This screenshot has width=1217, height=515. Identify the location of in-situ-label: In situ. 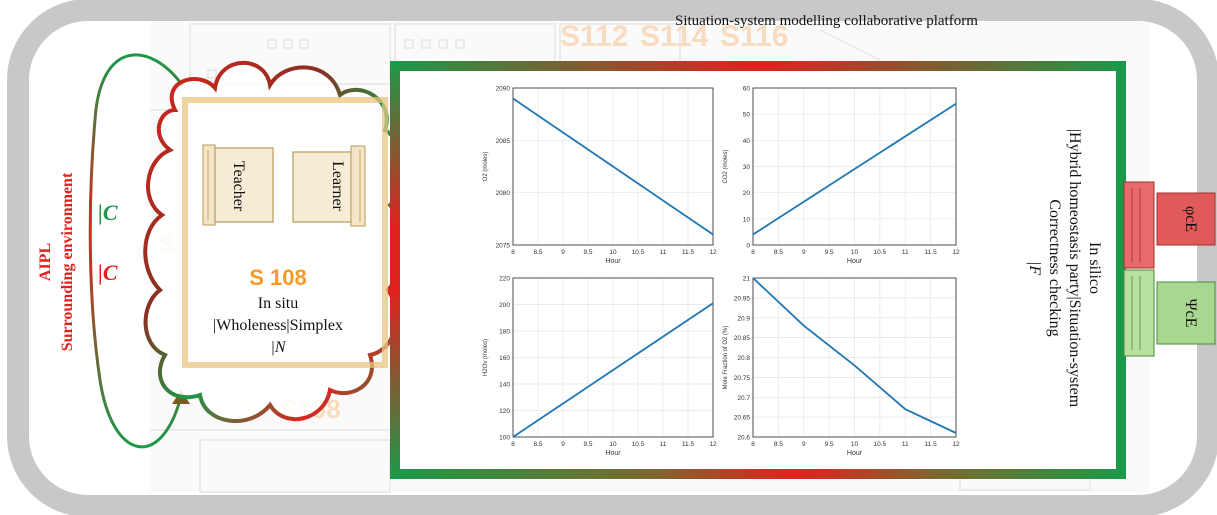
(278, 303).